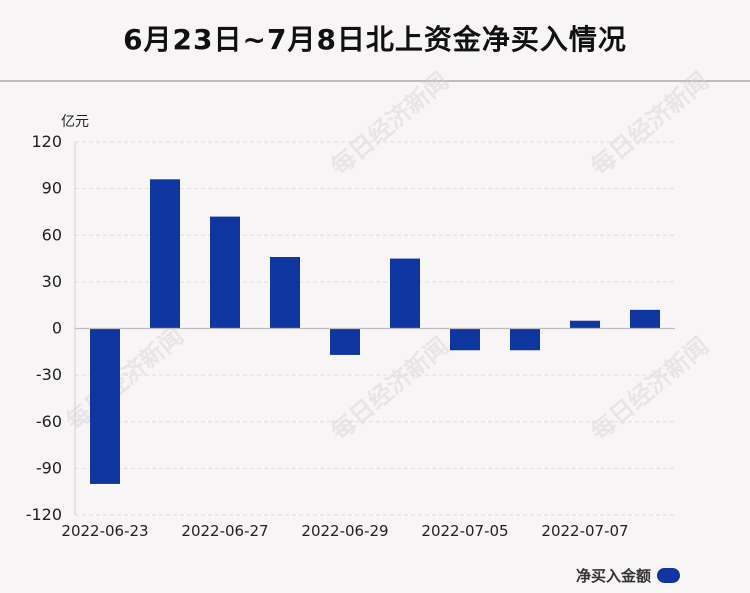 The width and height of the screenshot is (750, 593). I want to click on x-tick-label: 2022-06-27, so click(224, 531).